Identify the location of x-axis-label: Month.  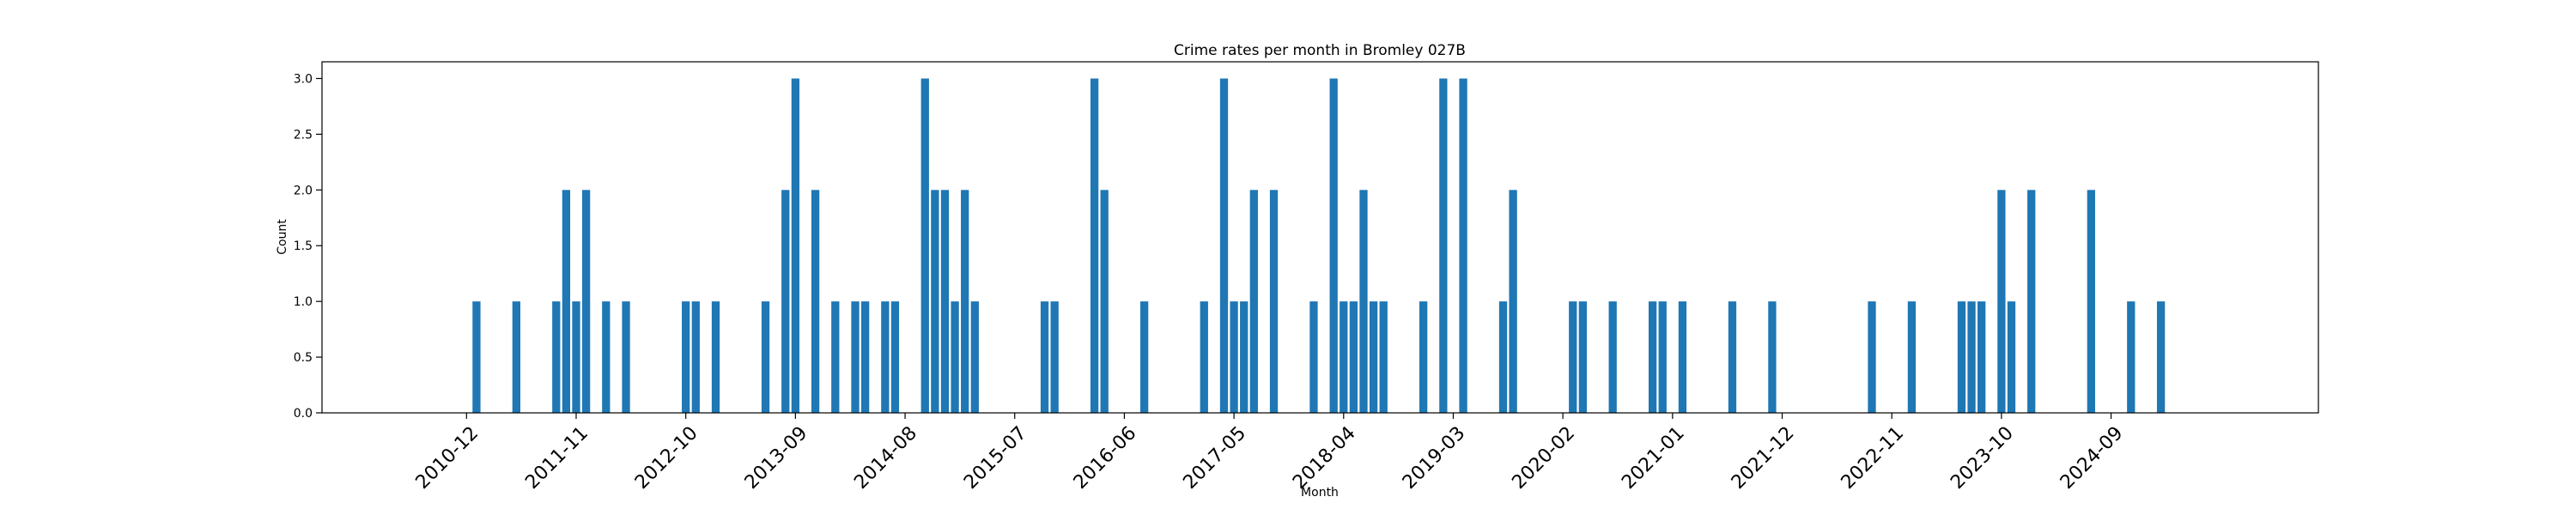
(1320, 493).